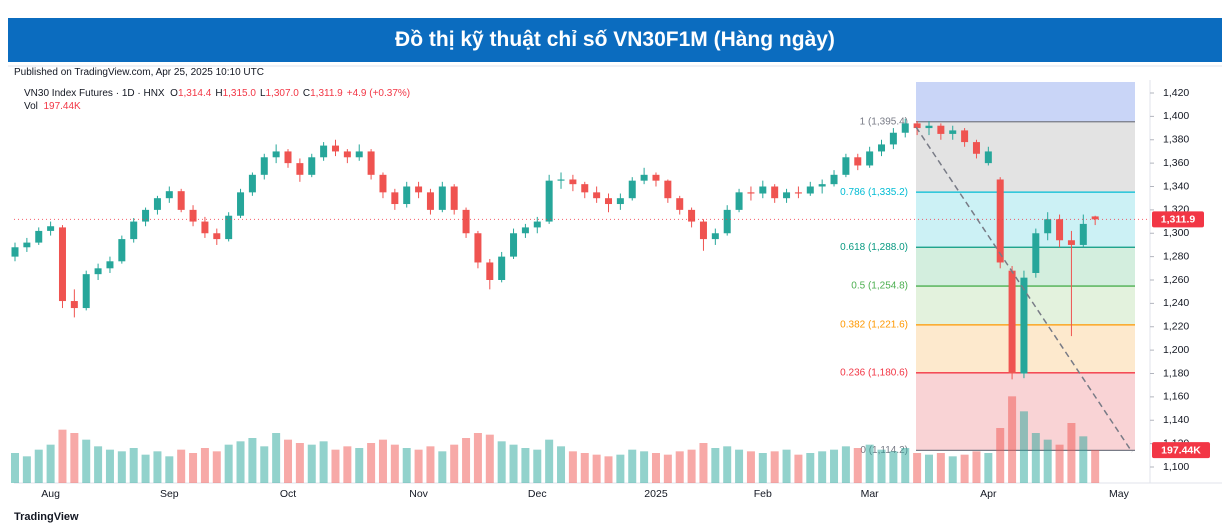  What do you see at coordinates (1176, 280) in the screenshot?
I see `y-tick-label: 1,260` at bounding box center [1176, 280].